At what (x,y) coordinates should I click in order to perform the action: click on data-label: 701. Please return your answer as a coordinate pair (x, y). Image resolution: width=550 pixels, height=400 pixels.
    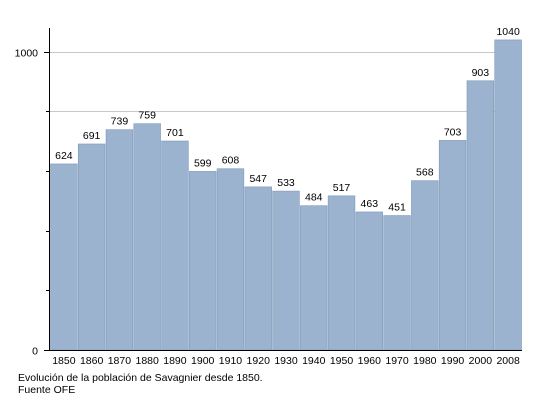
    Looking at the image, I should click on (175, 133).